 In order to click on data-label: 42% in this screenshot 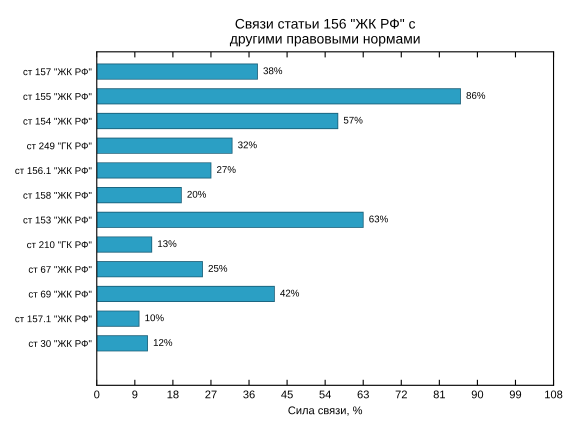, I will do `click(290, 293)`.